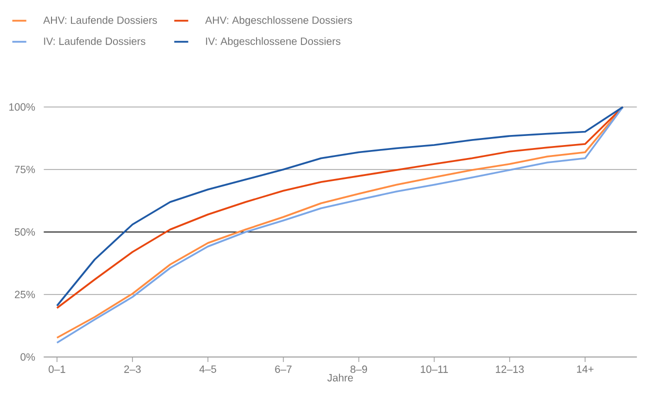 This screenshot has height=409, width=653. I want to click on y-tick-label: 0%, so click(27, 357).